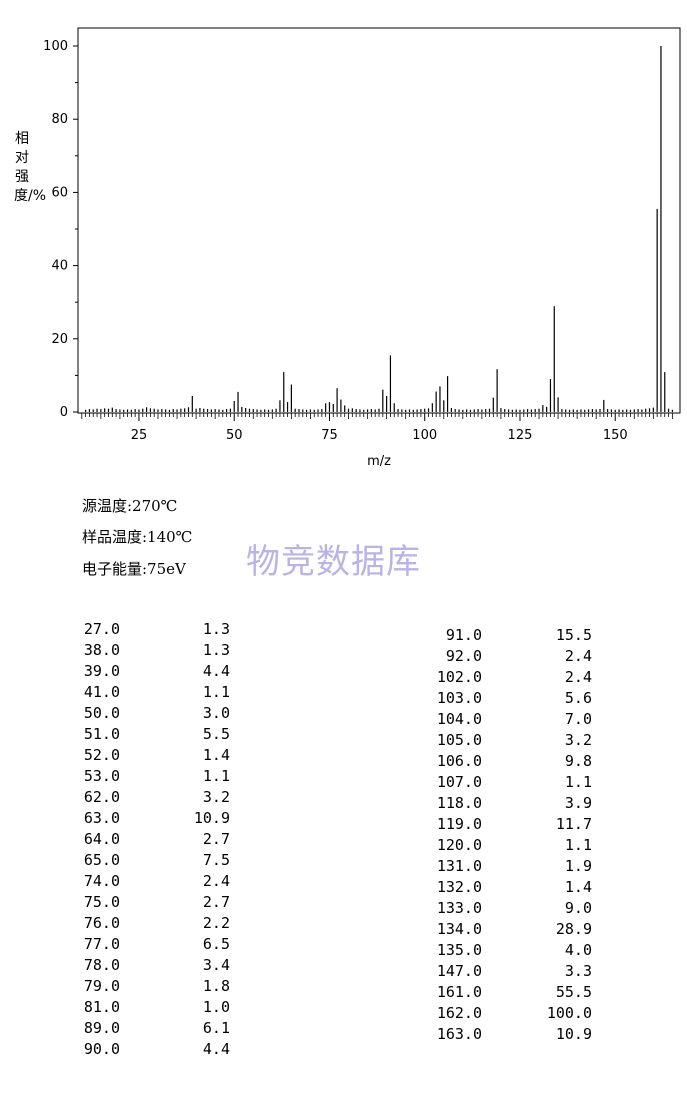  I want to click on x-minor-ticks, so click(377, 416).